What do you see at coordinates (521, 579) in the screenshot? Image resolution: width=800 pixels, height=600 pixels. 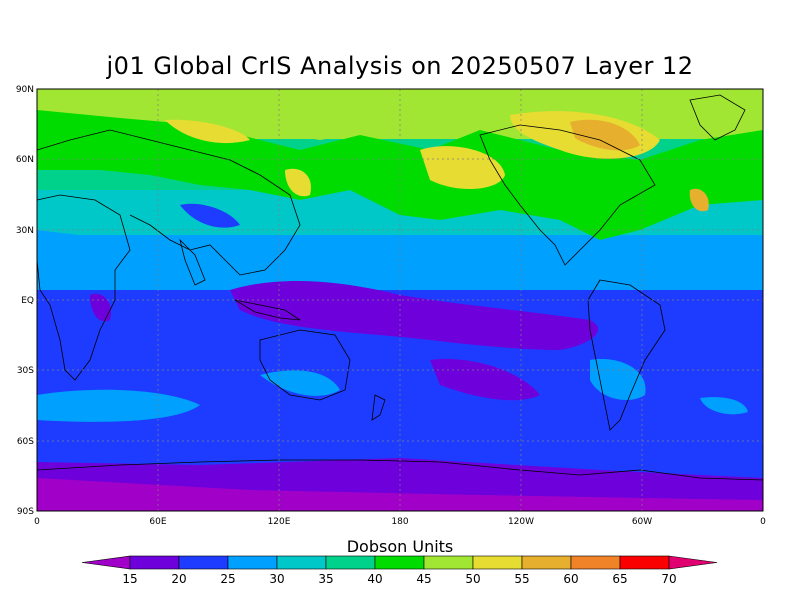 I see `colorbar-label: 55` at bounding box center [521, 579].